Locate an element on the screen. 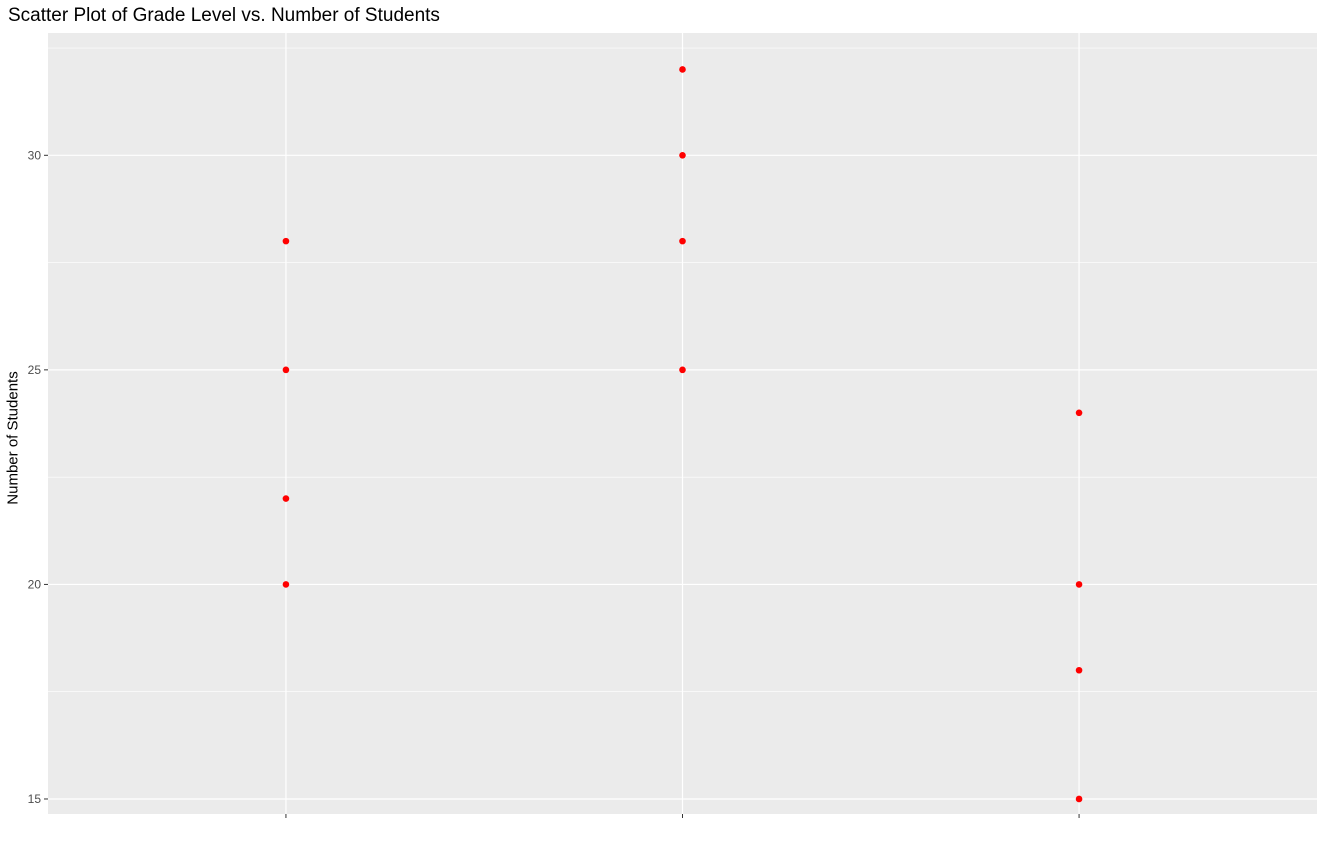  y-tick-label: 30 is located at coordinates (35, 155).